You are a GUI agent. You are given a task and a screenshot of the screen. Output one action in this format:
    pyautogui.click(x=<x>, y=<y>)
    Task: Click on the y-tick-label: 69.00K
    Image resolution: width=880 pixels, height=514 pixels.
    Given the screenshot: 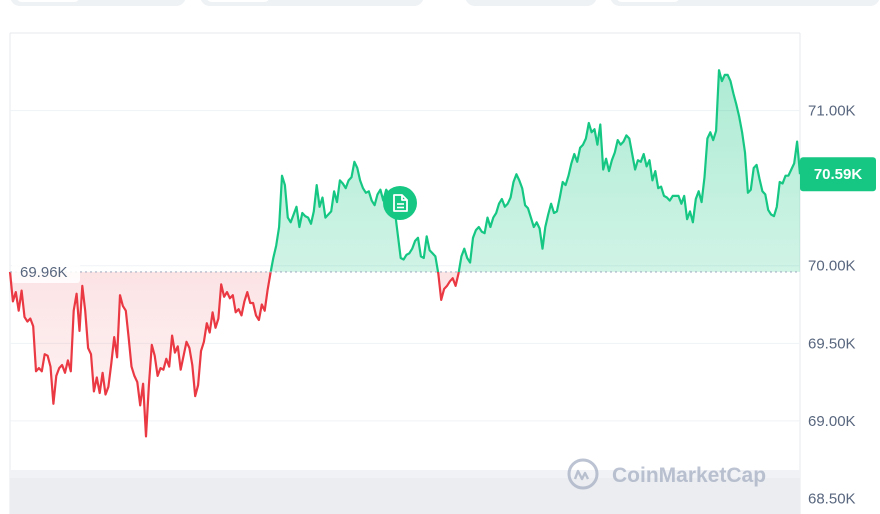 What is the action you would take?
    pyautogui.click(x=832, y=421)
    